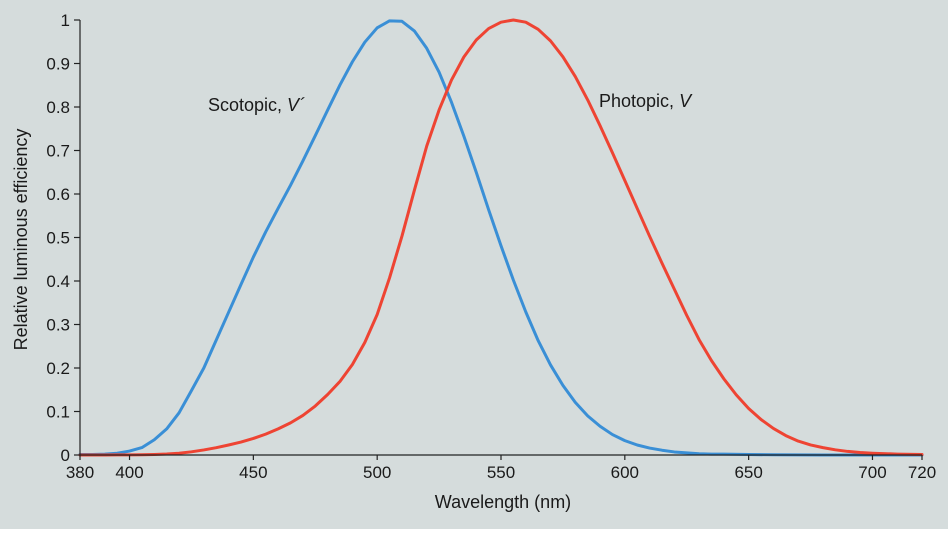 This screenshot has height=534, width=948. I want to click on scotopic-curve-label: Scotopic, V´, so click(256, 105).